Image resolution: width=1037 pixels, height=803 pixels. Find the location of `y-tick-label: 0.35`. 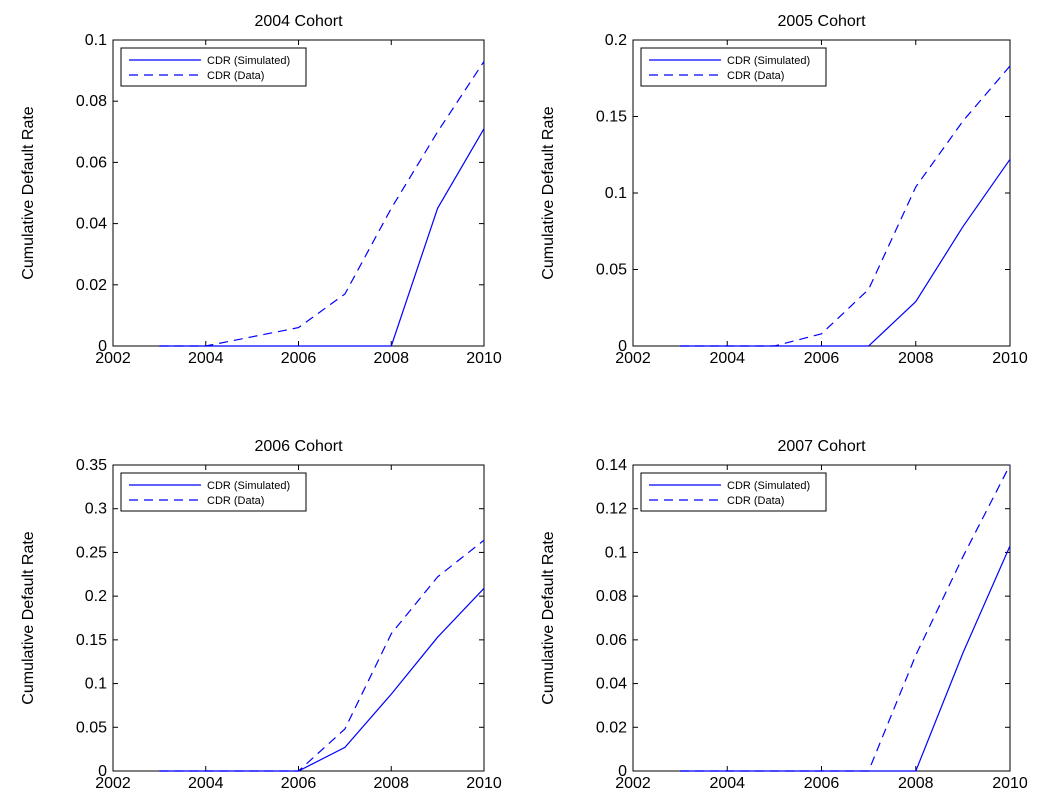

y-tick-label: 0.35 is located at coordinates (91, 465).